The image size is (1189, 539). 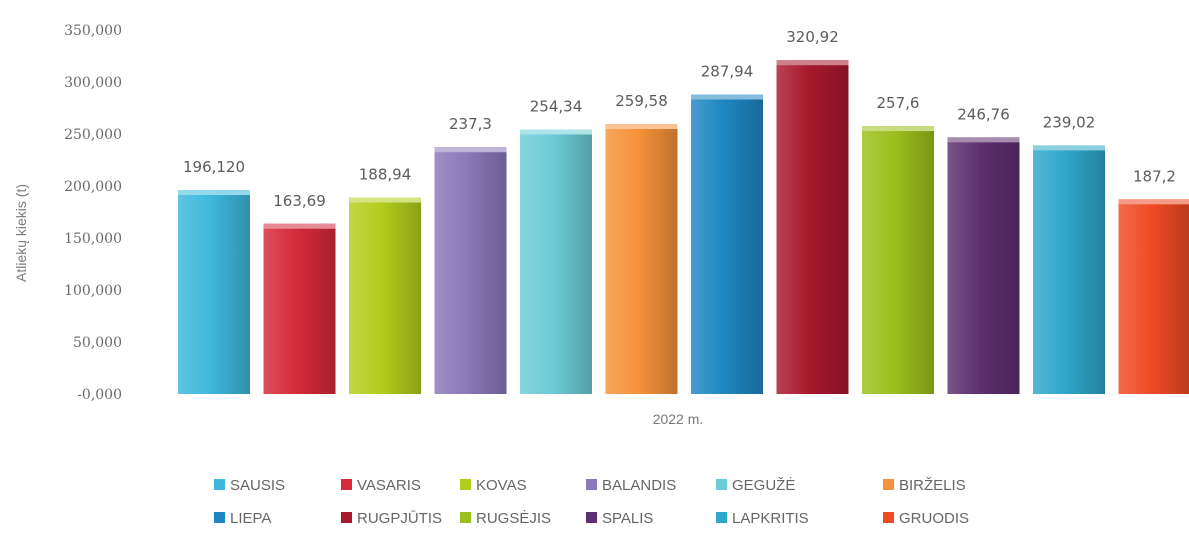 I want to click on data-label: 196,120, so click(x=214, y=167).